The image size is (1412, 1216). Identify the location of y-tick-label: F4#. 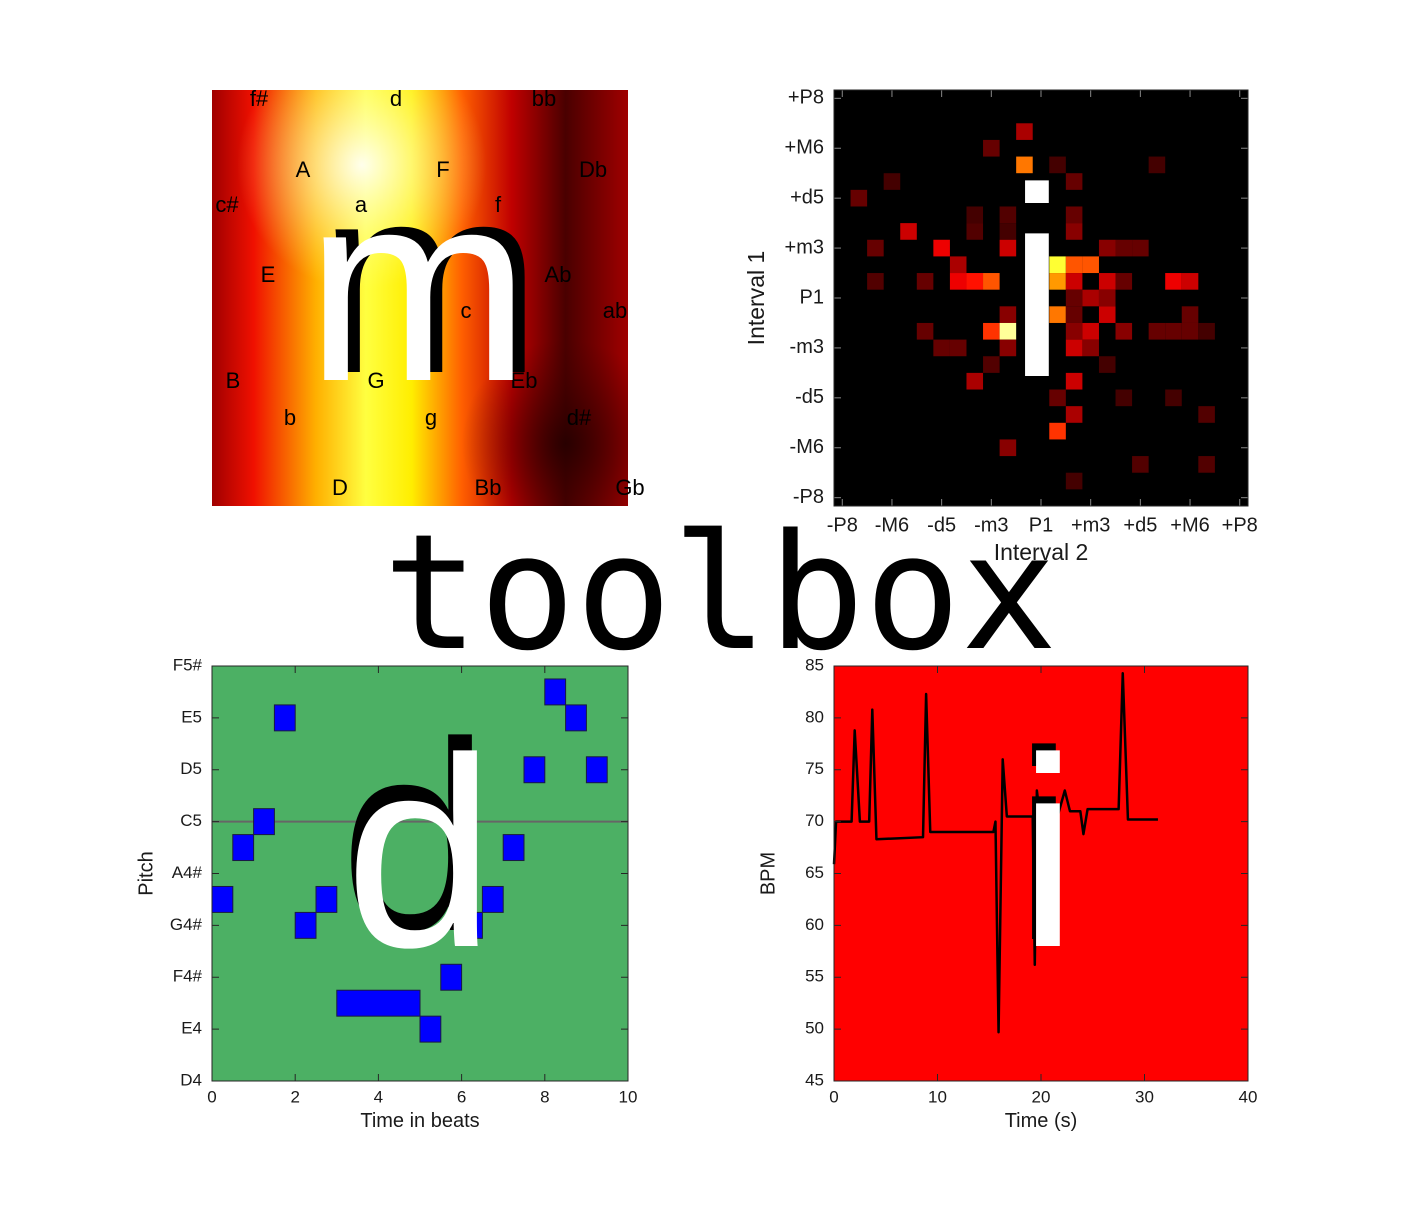
(188, 976).